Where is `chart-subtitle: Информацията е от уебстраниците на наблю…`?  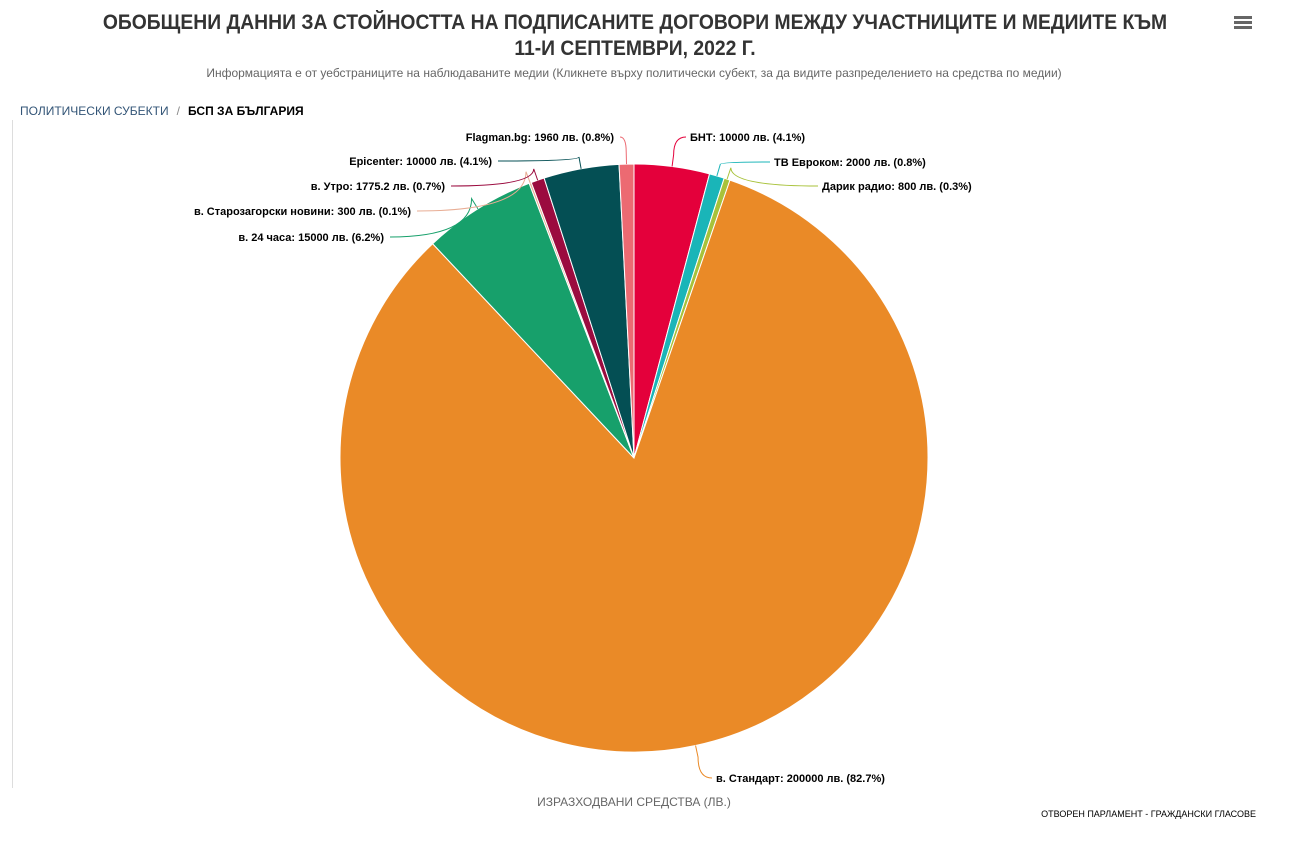
chart-subtitle: Информацията е от уебстраниците на наблю… is located at coordinates (634, 73).